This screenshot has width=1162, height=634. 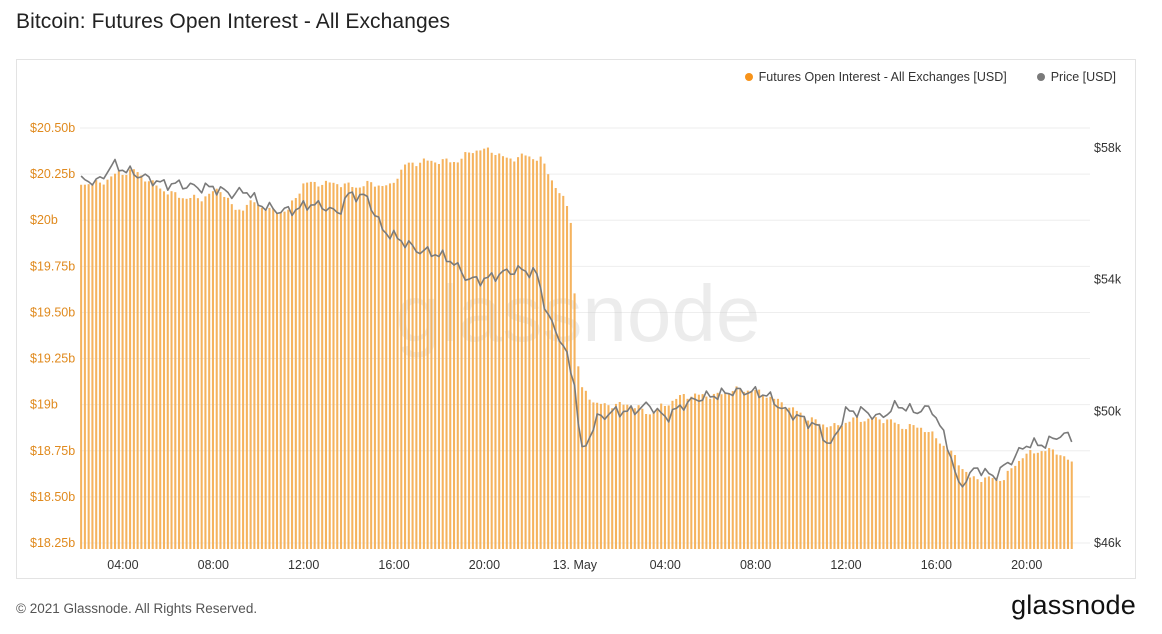 I want to click on legend-item-price: Price [USD], so click(x=1076, y=77).